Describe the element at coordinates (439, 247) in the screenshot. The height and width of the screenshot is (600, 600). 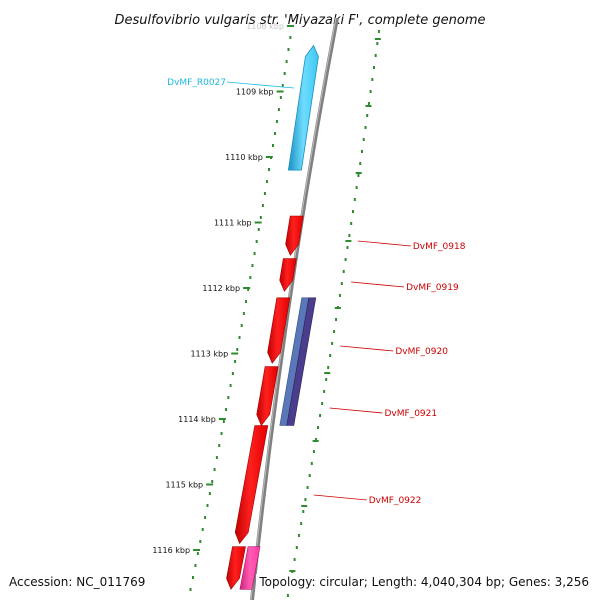
I see `gene-label: DvMF_0918` at that location.